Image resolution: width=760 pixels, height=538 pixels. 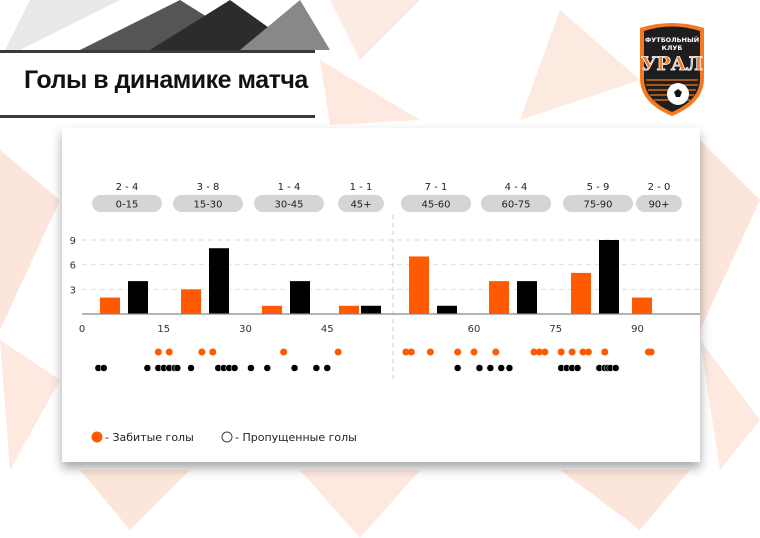 What do you see at coordinates (598, 187) in the screenshot?
I see `score-label: 5 - 9` at bounding box center [598, 187].